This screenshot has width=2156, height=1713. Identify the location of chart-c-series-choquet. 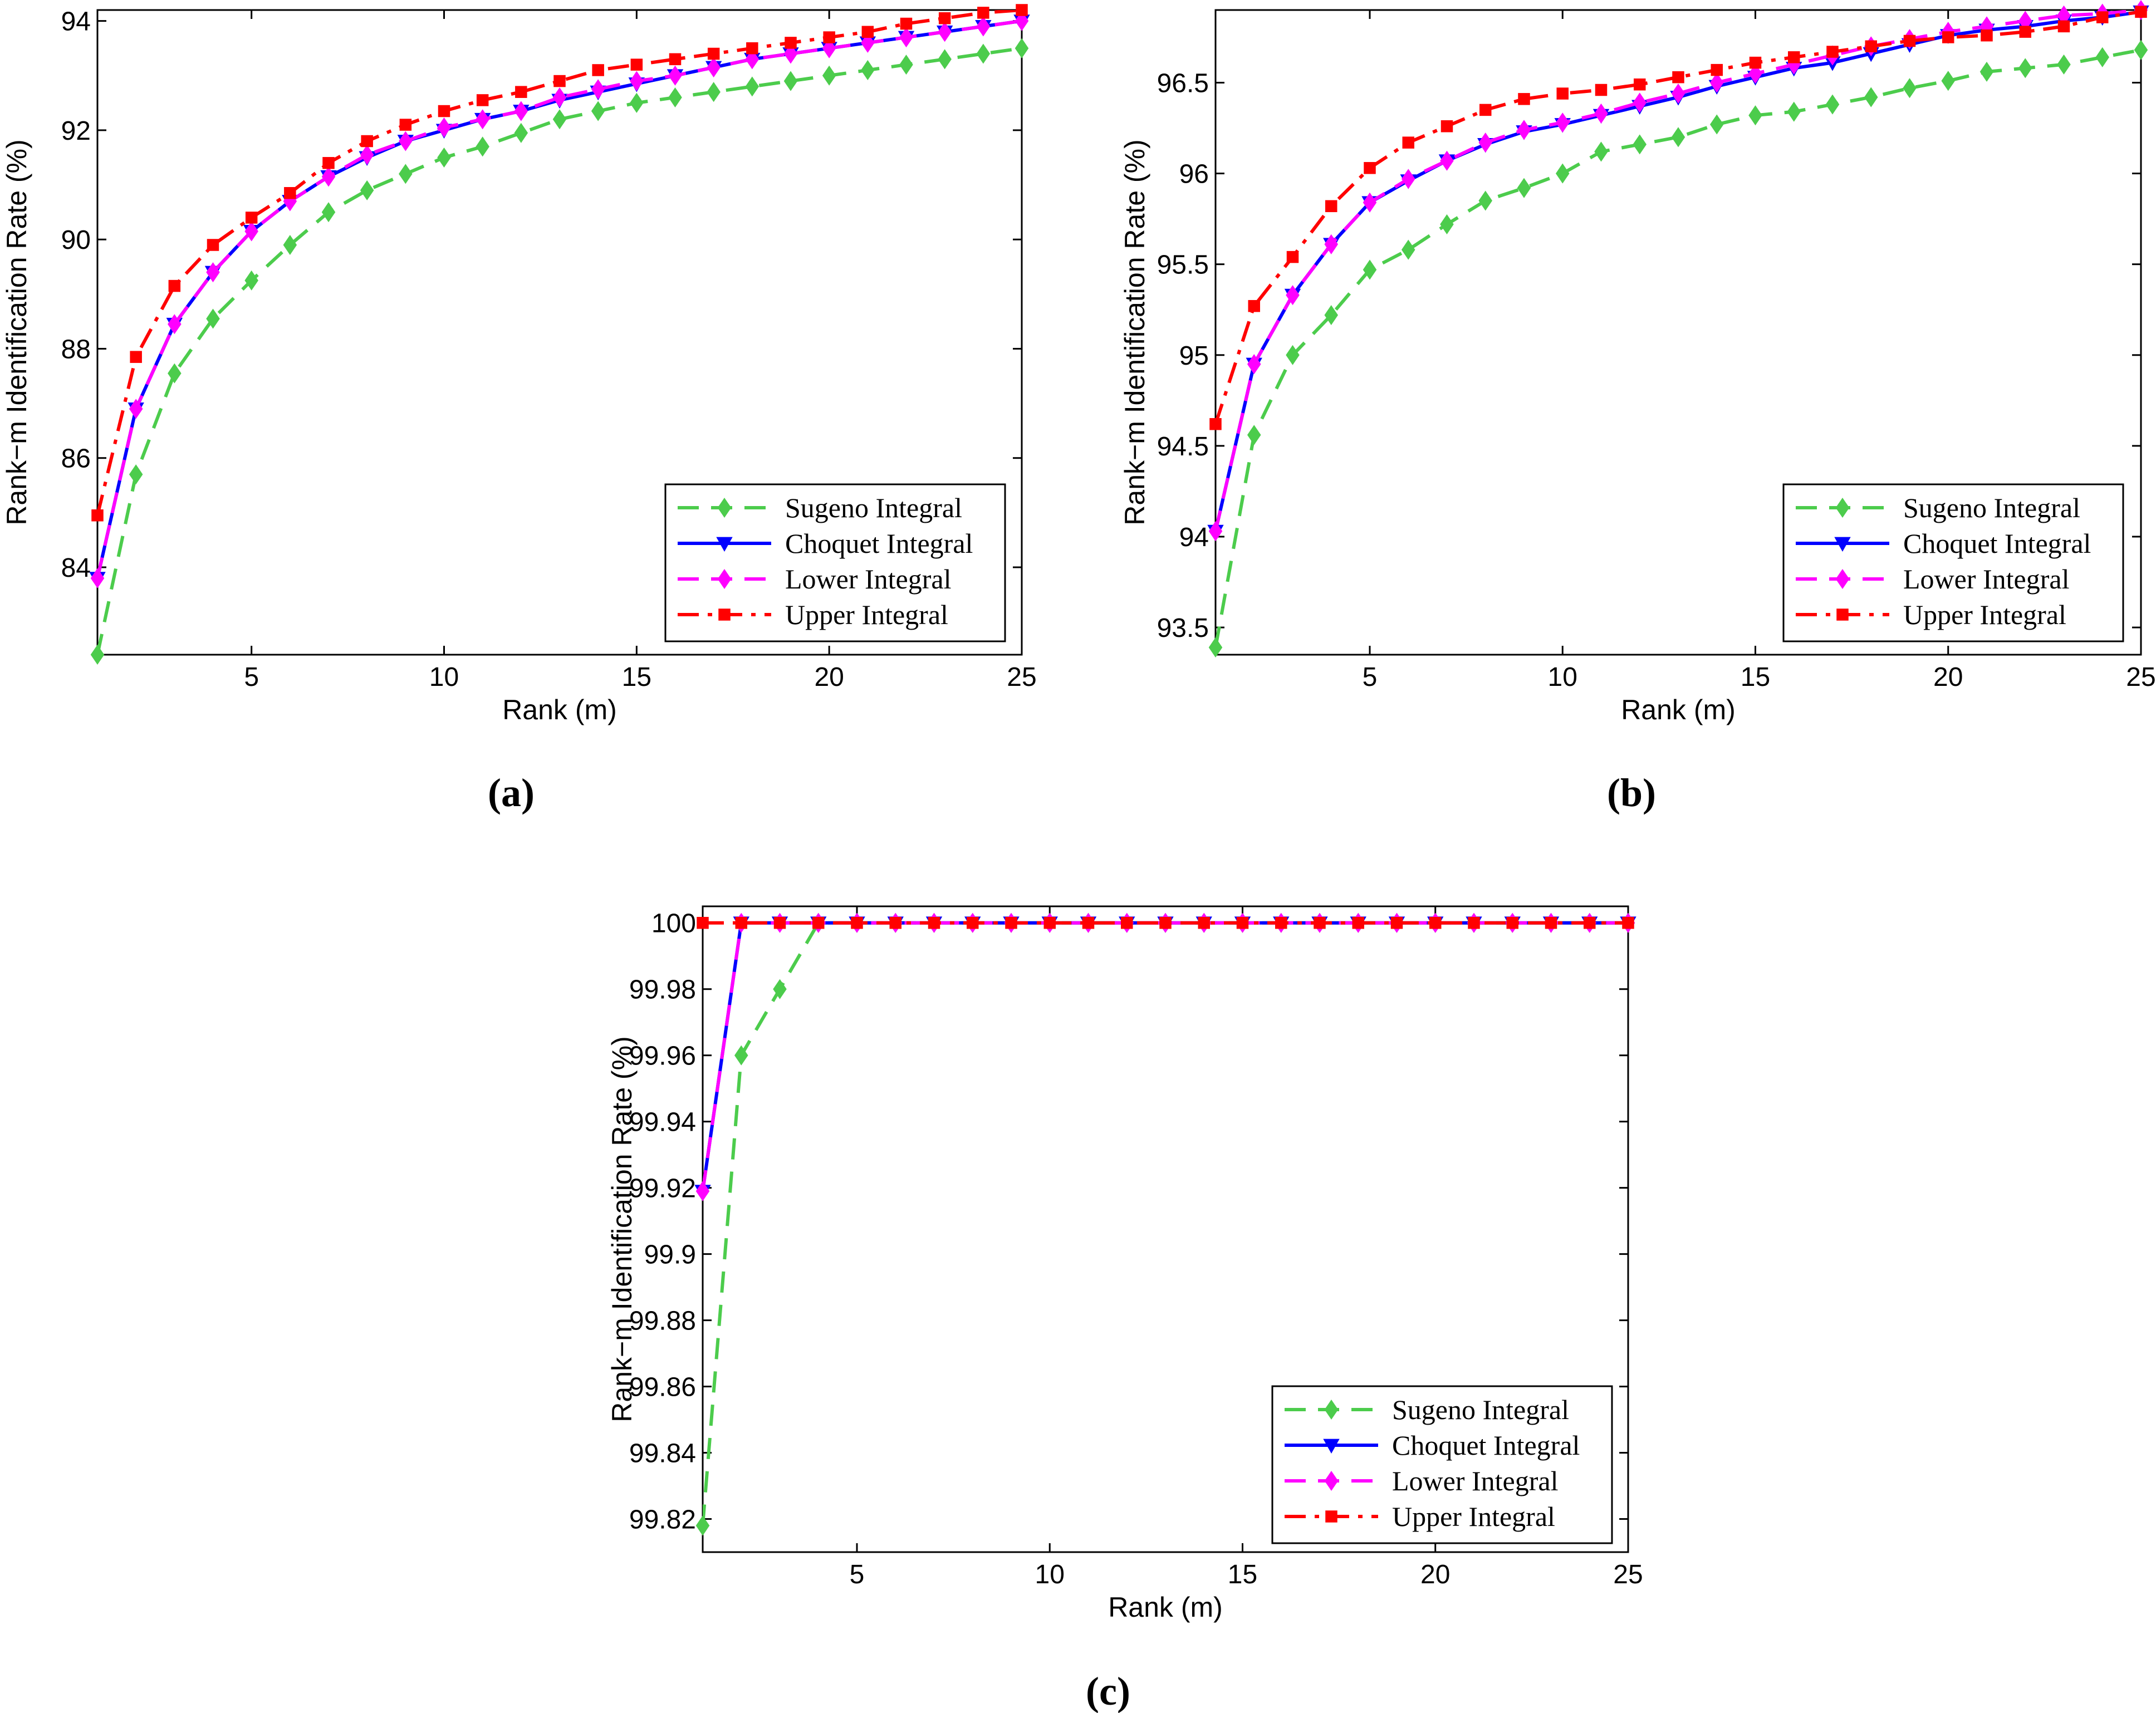
(1165, 1056).